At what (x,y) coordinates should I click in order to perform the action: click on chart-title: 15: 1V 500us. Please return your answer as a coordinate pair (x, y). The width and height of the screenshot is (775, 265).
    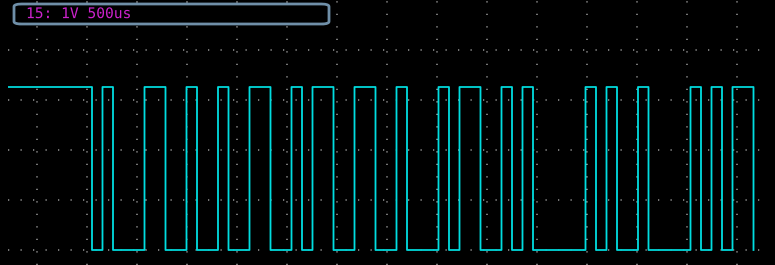
    Looking at the image, I should click on (79, 12).